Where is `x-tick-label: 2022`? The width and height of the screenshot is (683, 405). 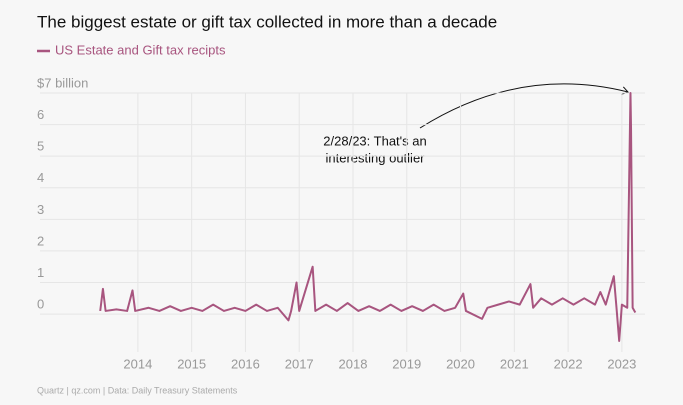
x-tick-label: 2022 is located at coordinates (568, 363).